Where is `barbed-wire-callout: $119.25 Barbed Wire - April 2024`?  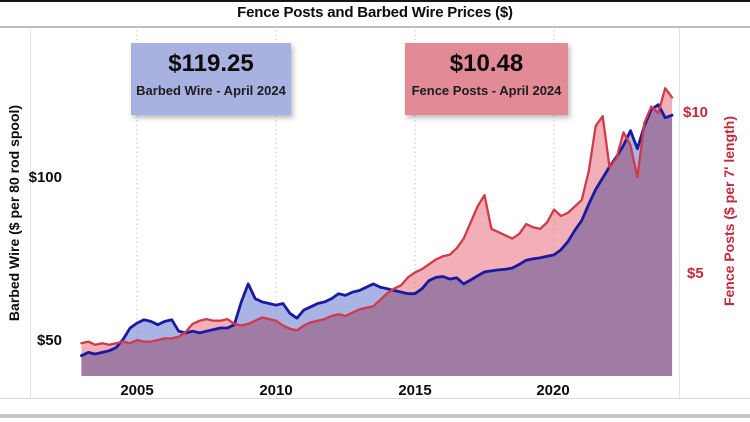 barbed-wire-callout: $119.25 Barbed Wire - April 2024 is located at coordinates (211, 79).